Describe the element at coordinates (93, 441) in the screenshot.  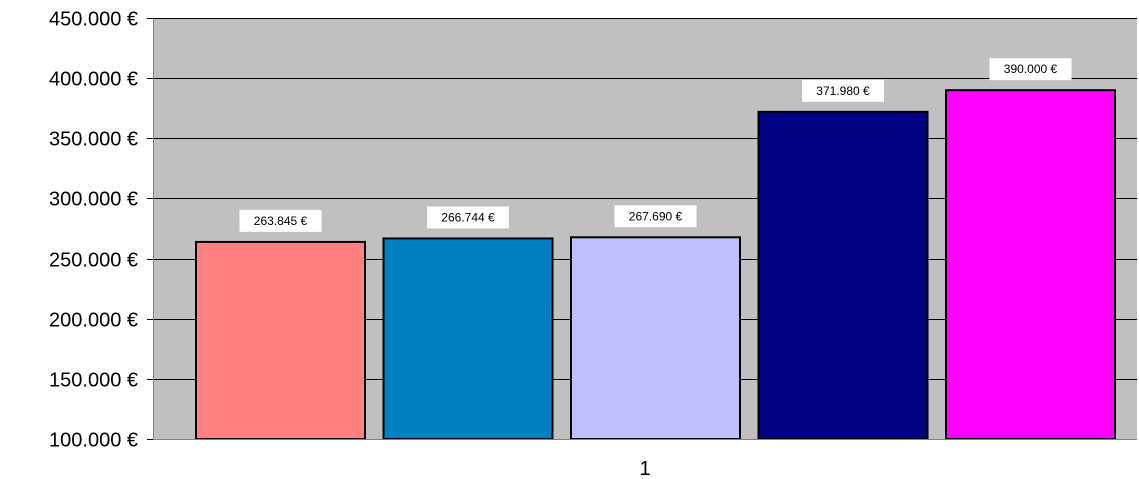
I see `y-tick-label: 100.000 €` at that location.